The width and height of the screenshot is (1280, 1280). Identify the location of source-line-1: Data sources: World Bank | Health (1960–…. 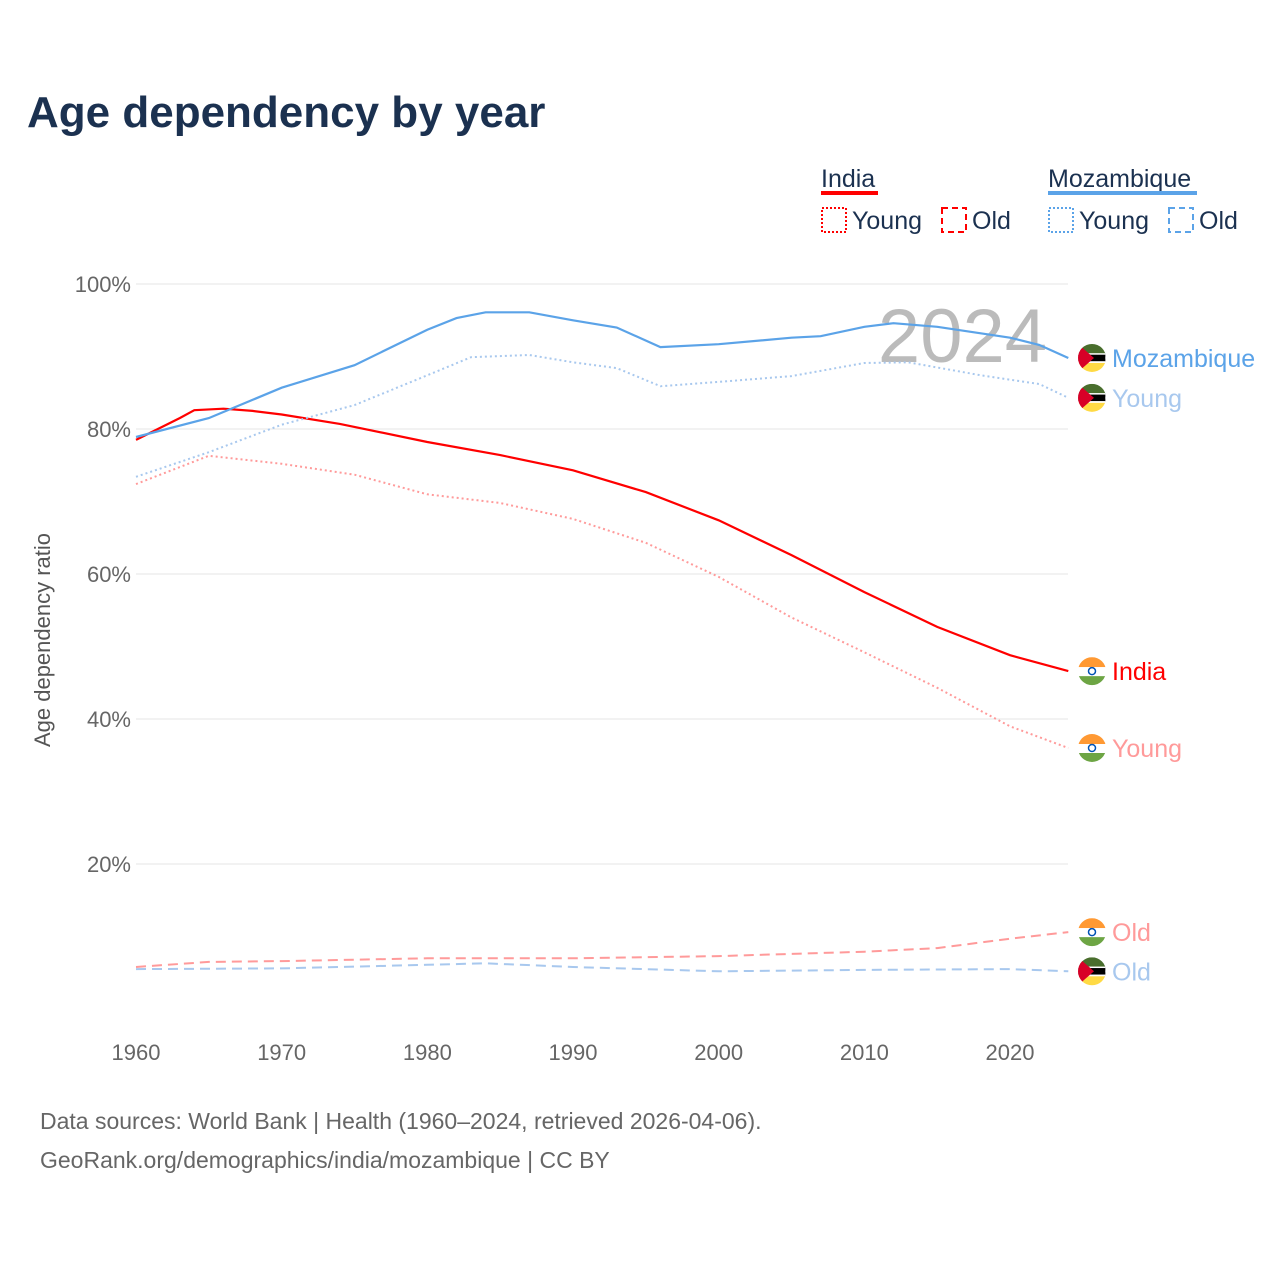
(401, 1121).